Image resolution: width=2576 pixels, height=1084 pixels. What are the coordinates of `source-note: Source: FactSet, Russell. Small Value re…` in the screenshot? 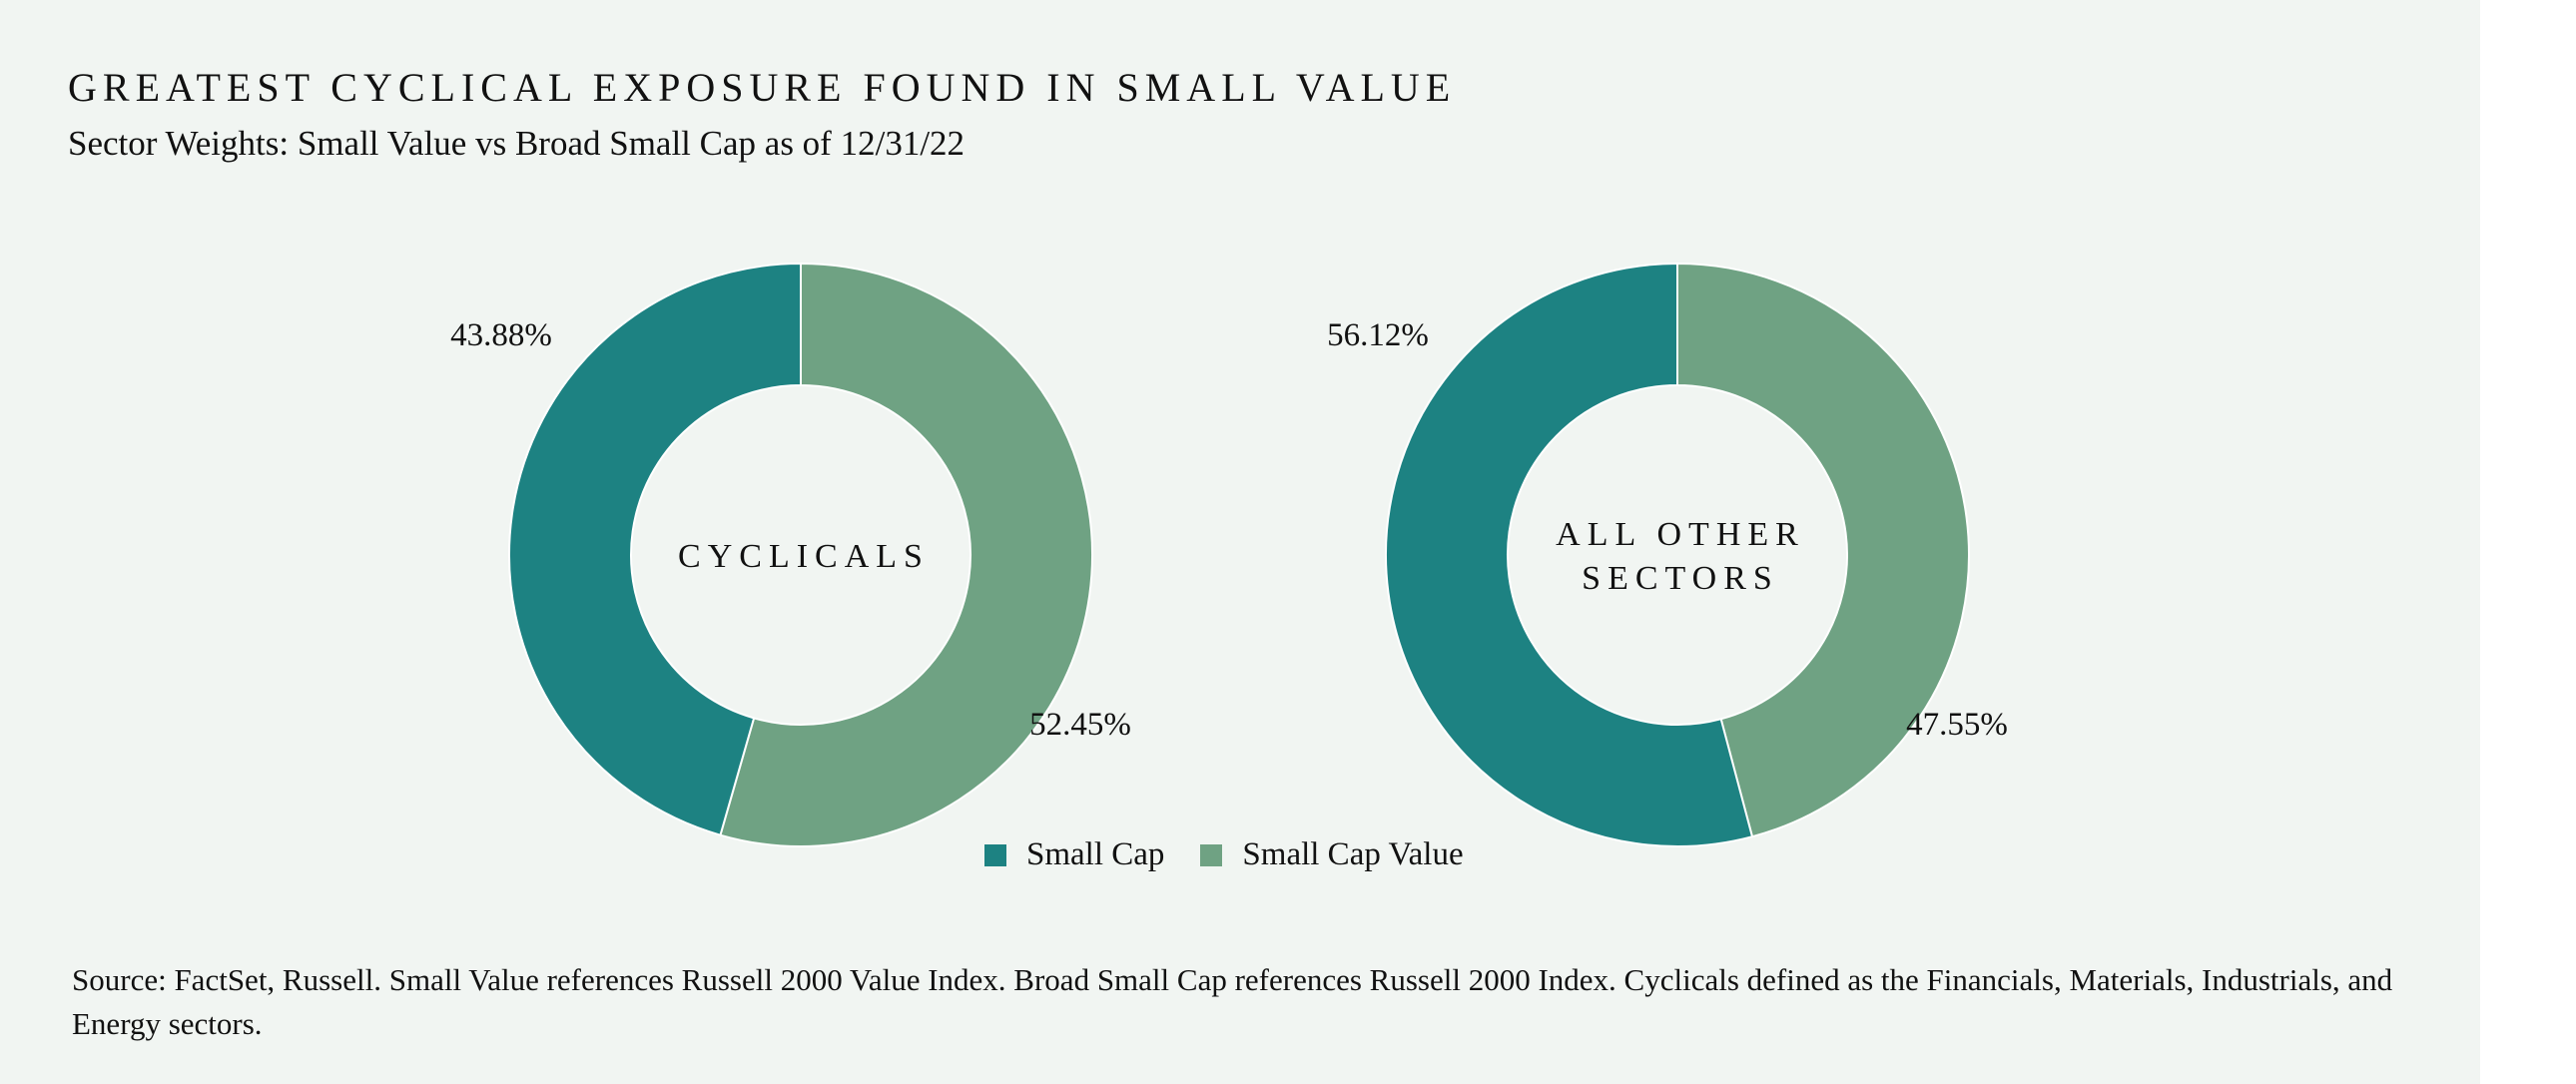 It's located at (1232, 1002).